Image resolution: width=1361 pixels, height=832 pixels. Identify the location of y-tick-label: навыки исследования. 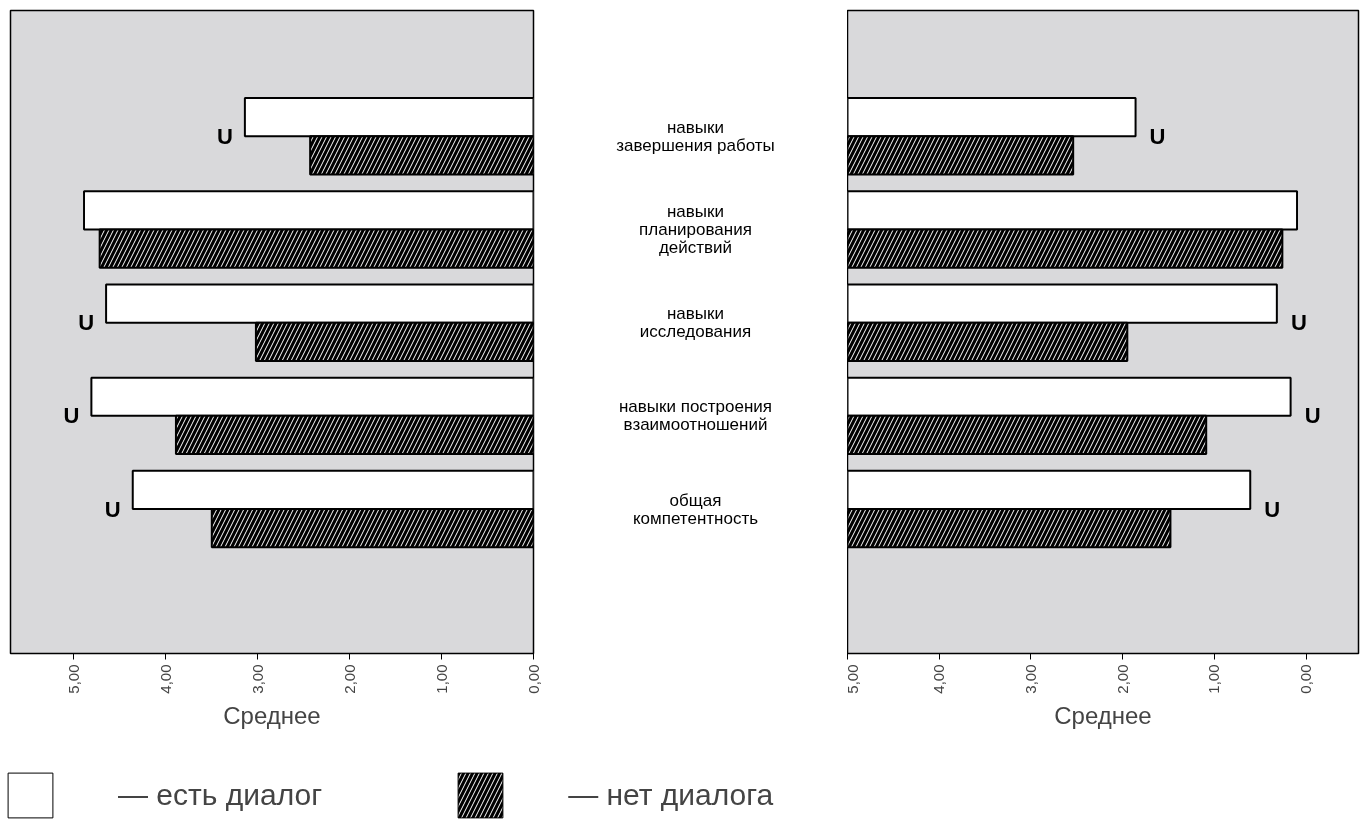
(695, 323).